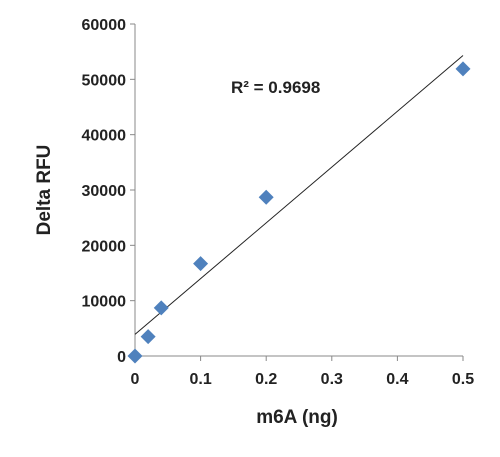 The width and height of the screenshot is (500, 457). What do you see at coordinates (135, 379) in the screenshot?
I see `x-tick-label: 0` at bounding box center [135, 379].